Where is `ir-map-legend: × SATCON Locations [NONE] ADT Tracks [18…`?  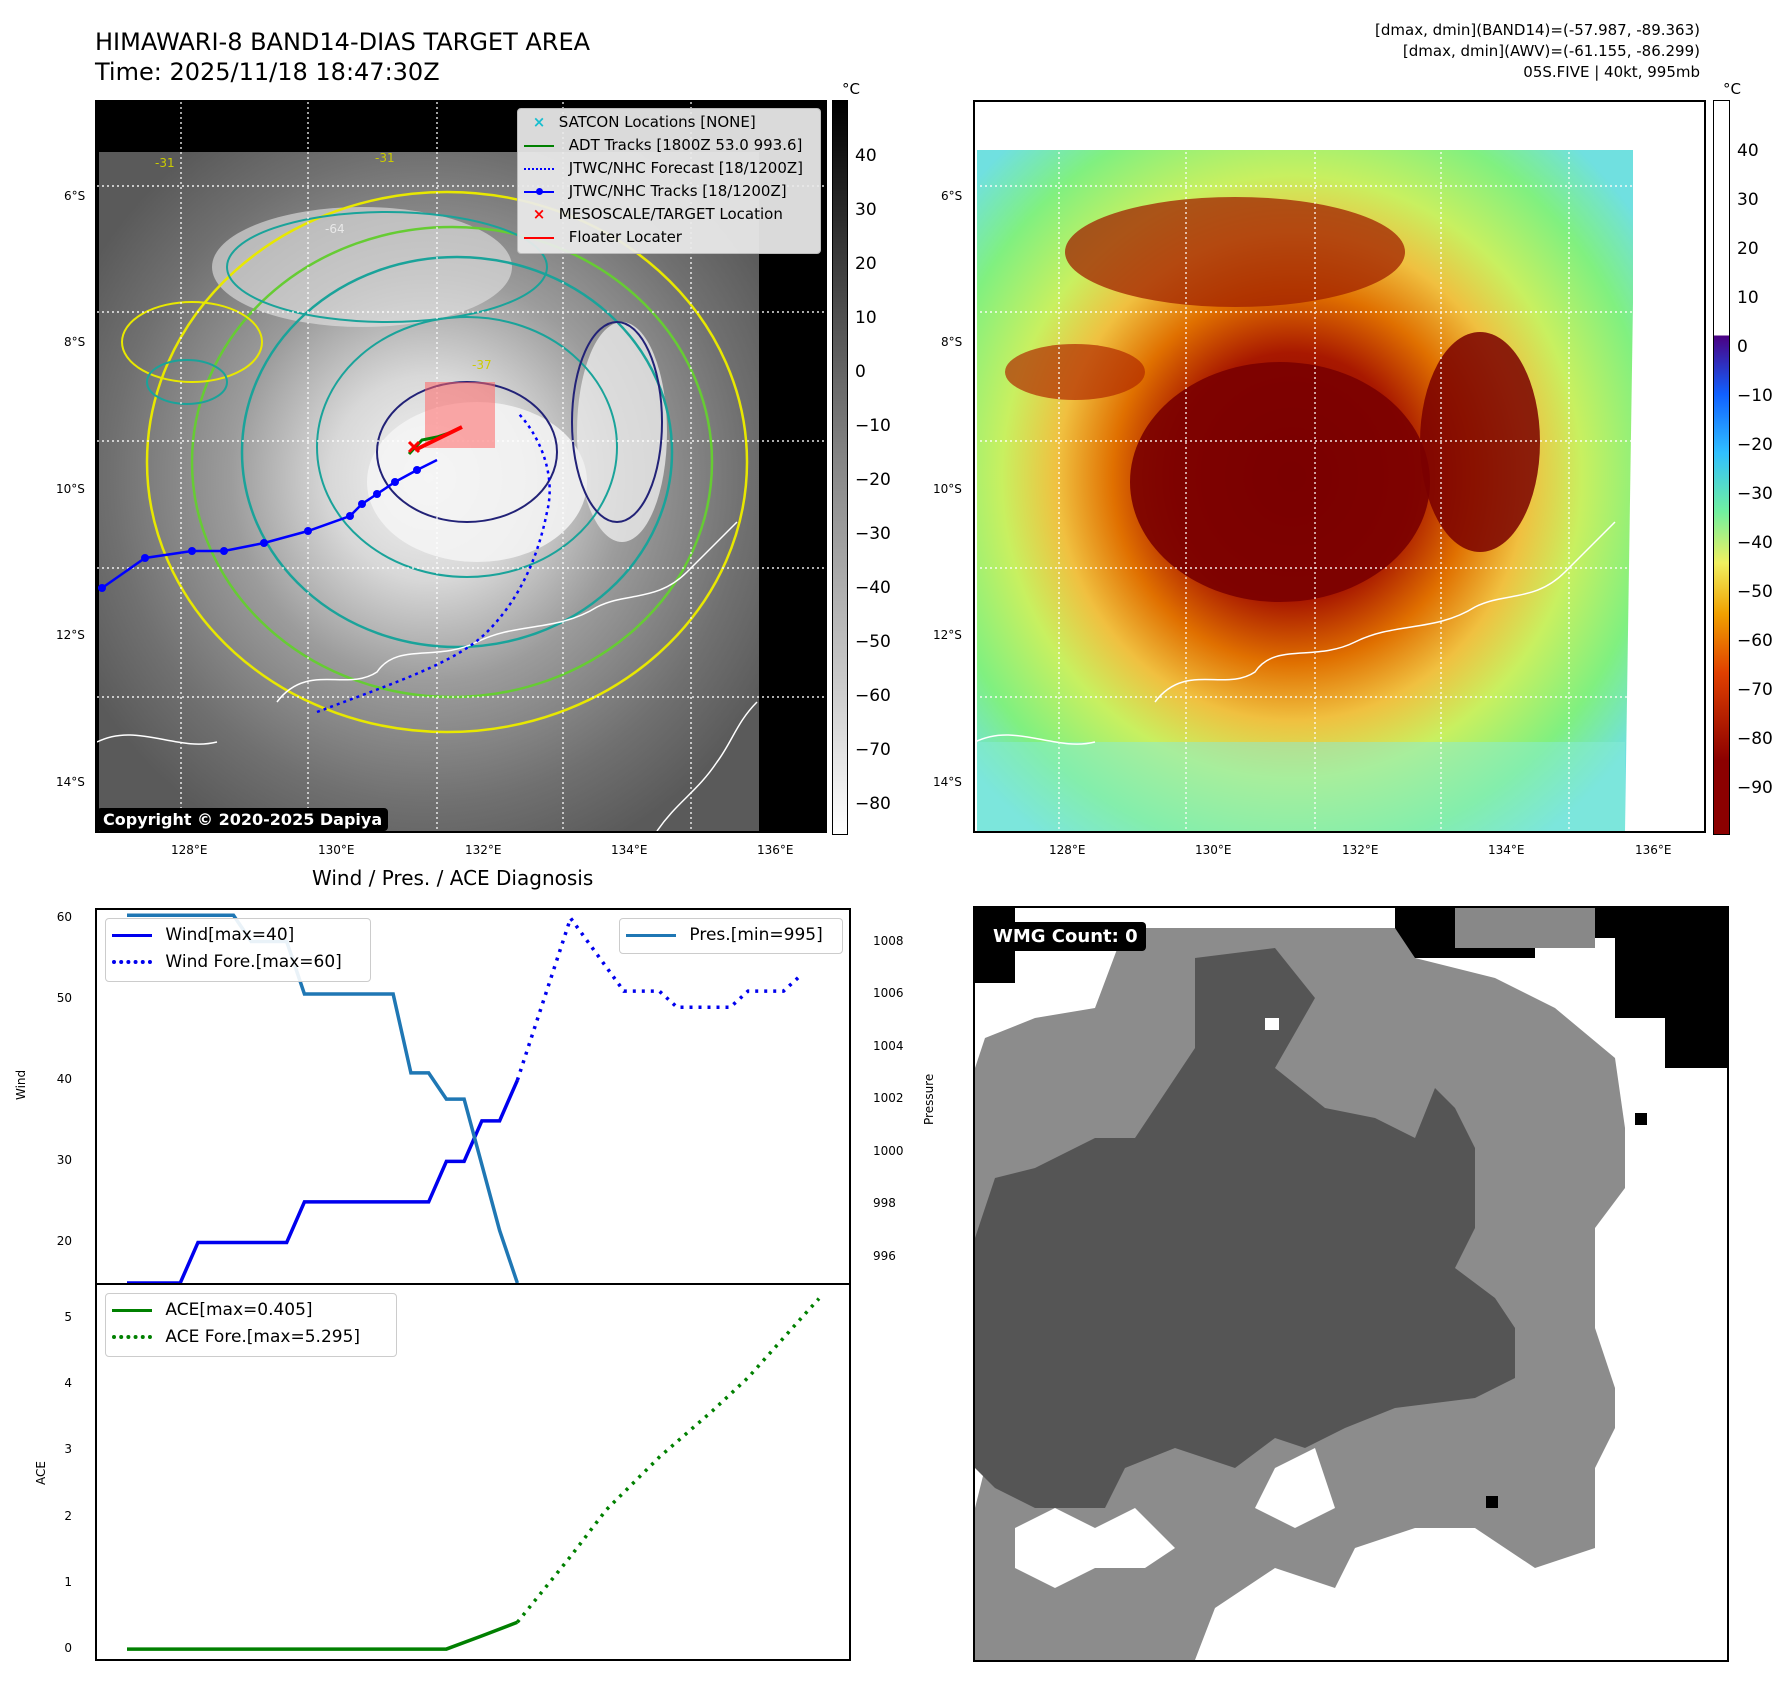 ir-map-legend: × SATCON Locations [NONE] ADT Tracks [18… is located at coordinates (669, 181).